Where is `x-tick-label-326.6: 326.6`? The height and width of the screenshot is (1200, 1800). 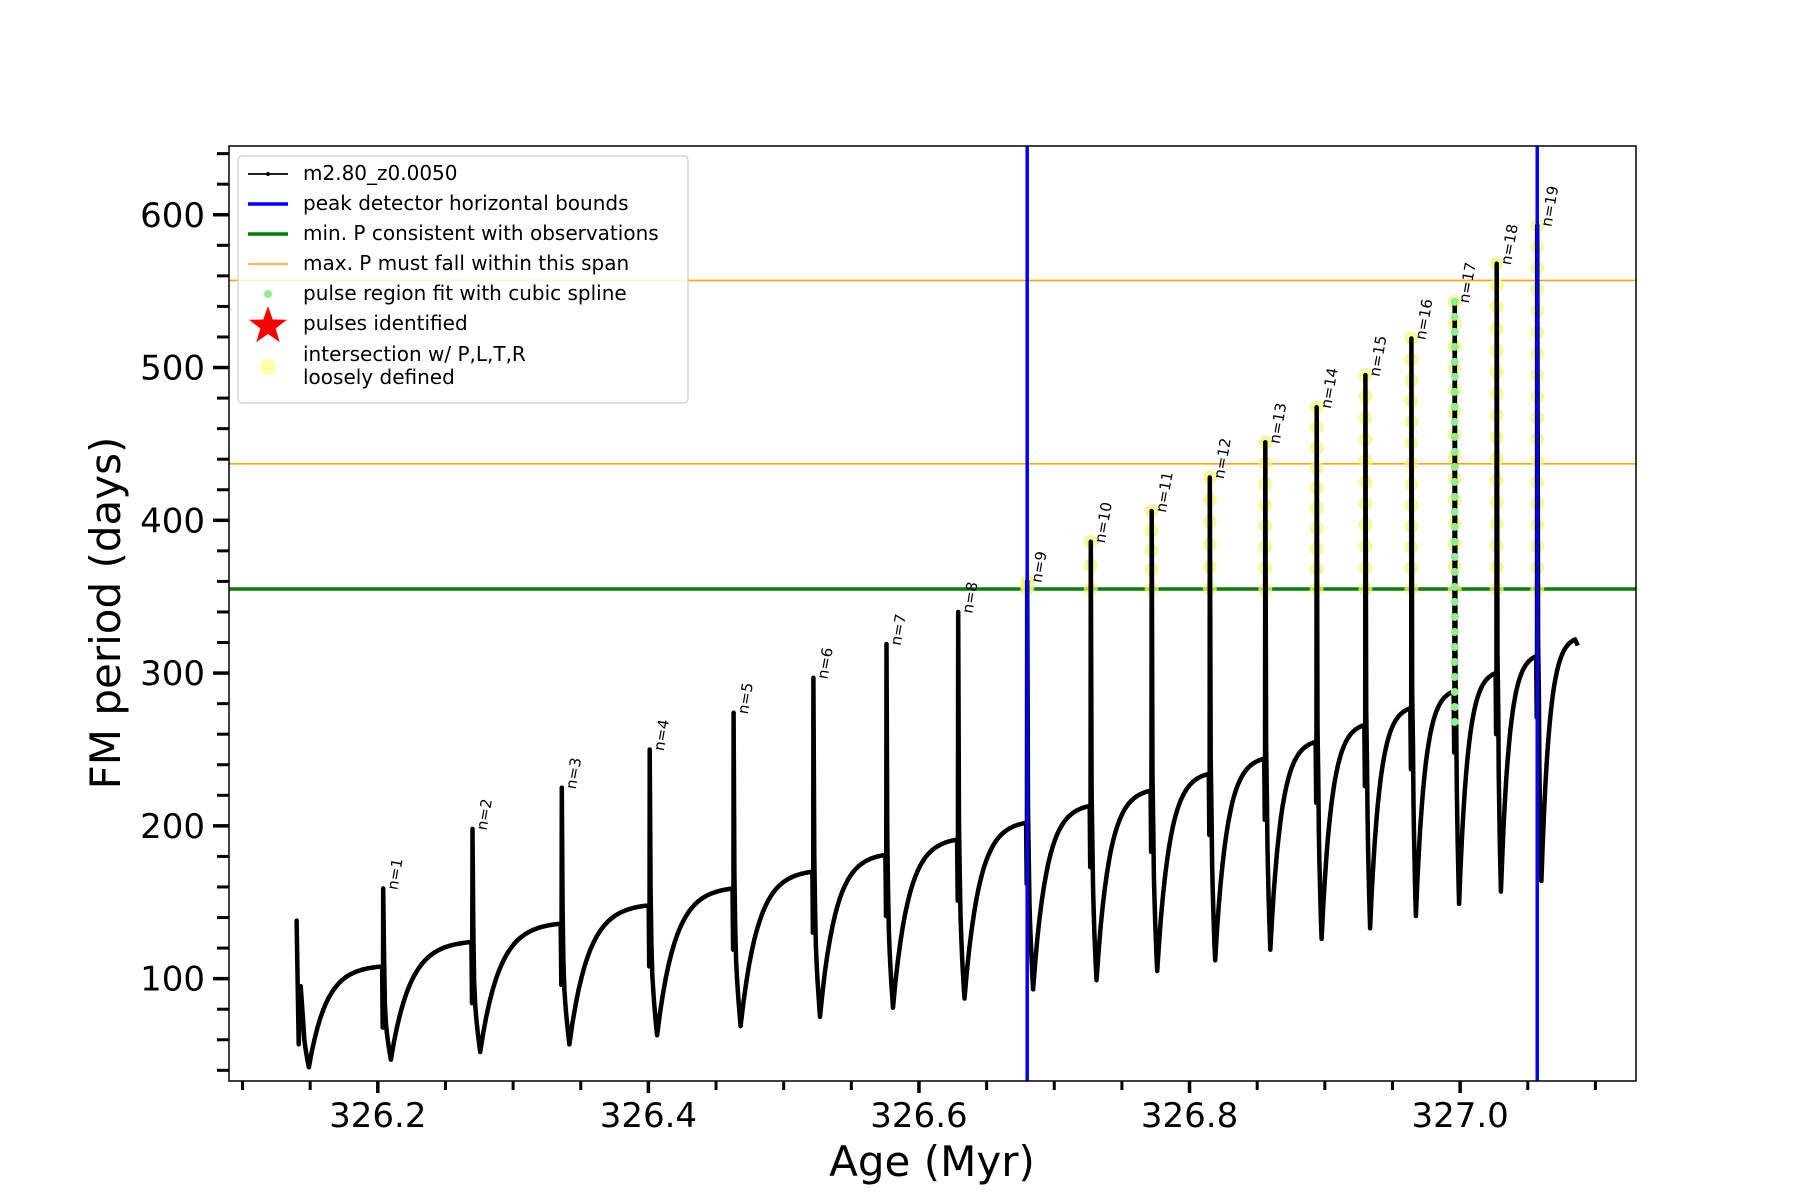 x-tick-label-326.6: 326.6 is located at coordinates (918, 1116).